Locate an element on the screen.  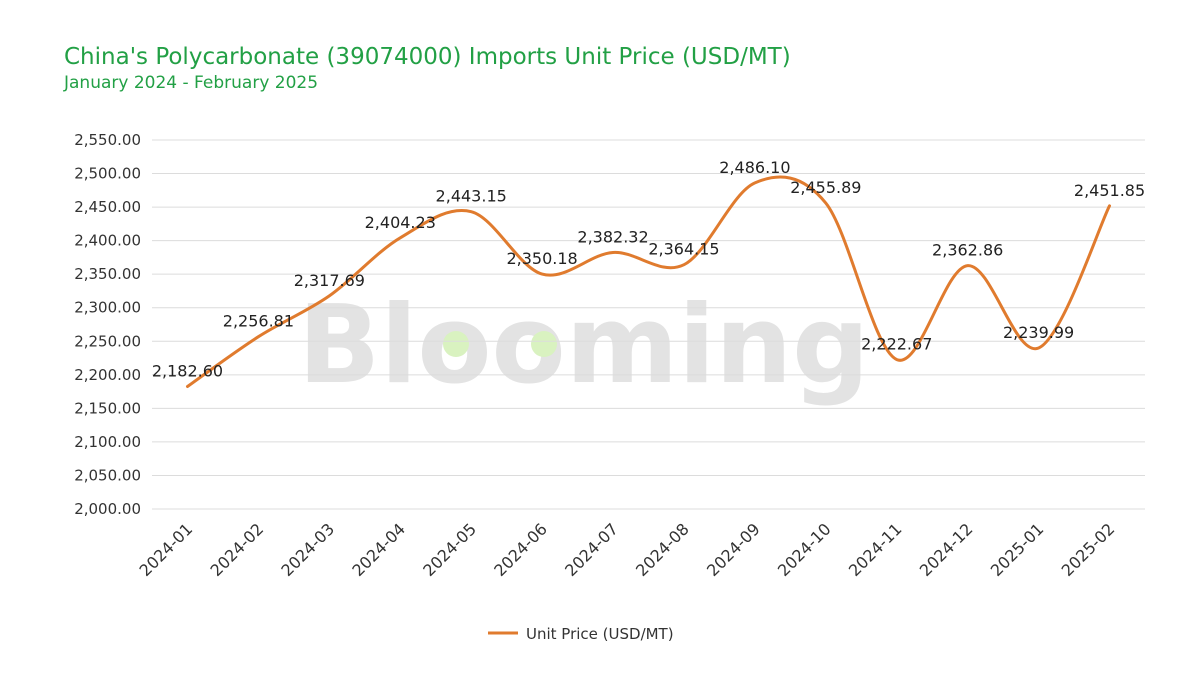
data-label: 2,486.10 is located at coordinates (754, 167).